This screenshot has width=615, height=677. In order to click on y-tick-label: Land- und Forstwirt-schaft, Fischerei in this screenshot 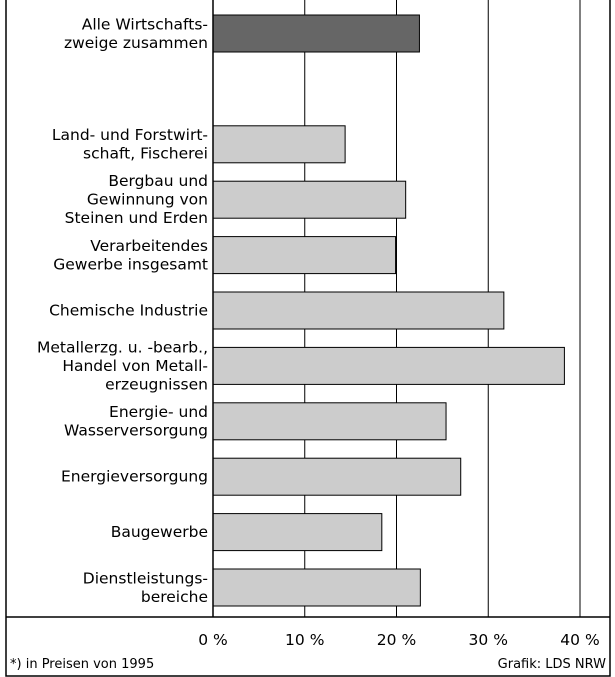, I will do `click(130, 144)`.